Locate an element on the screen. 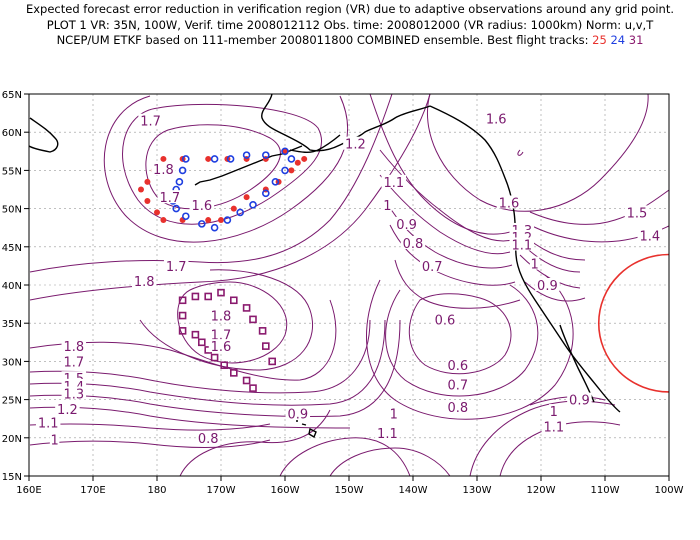 Image resolution: width=700 pixels, height=540 pixels. x-tick-label: 100W is located at coordinates (669, 490).